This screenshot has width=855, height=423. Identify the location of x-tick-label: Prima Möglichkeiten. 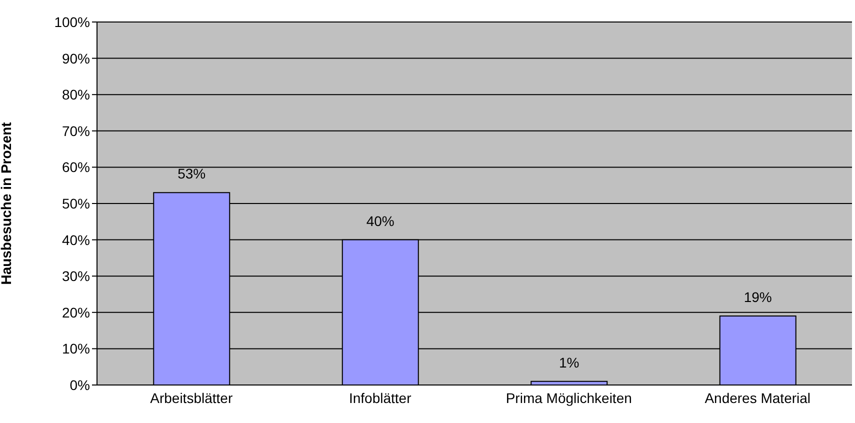
(569, 398).